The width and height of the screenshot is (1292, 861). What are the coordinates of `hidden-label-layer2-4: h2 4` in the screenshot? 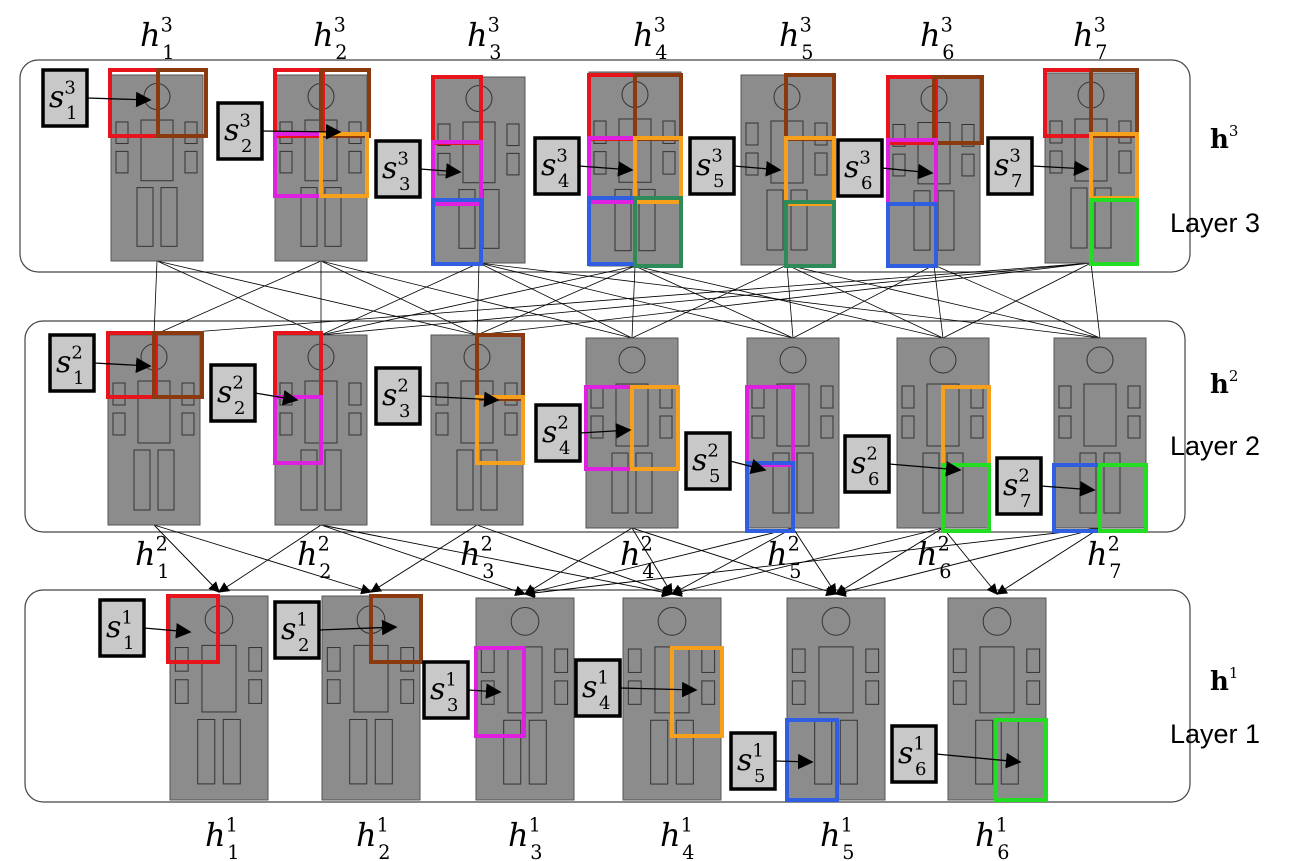 It's located at (637, 558).